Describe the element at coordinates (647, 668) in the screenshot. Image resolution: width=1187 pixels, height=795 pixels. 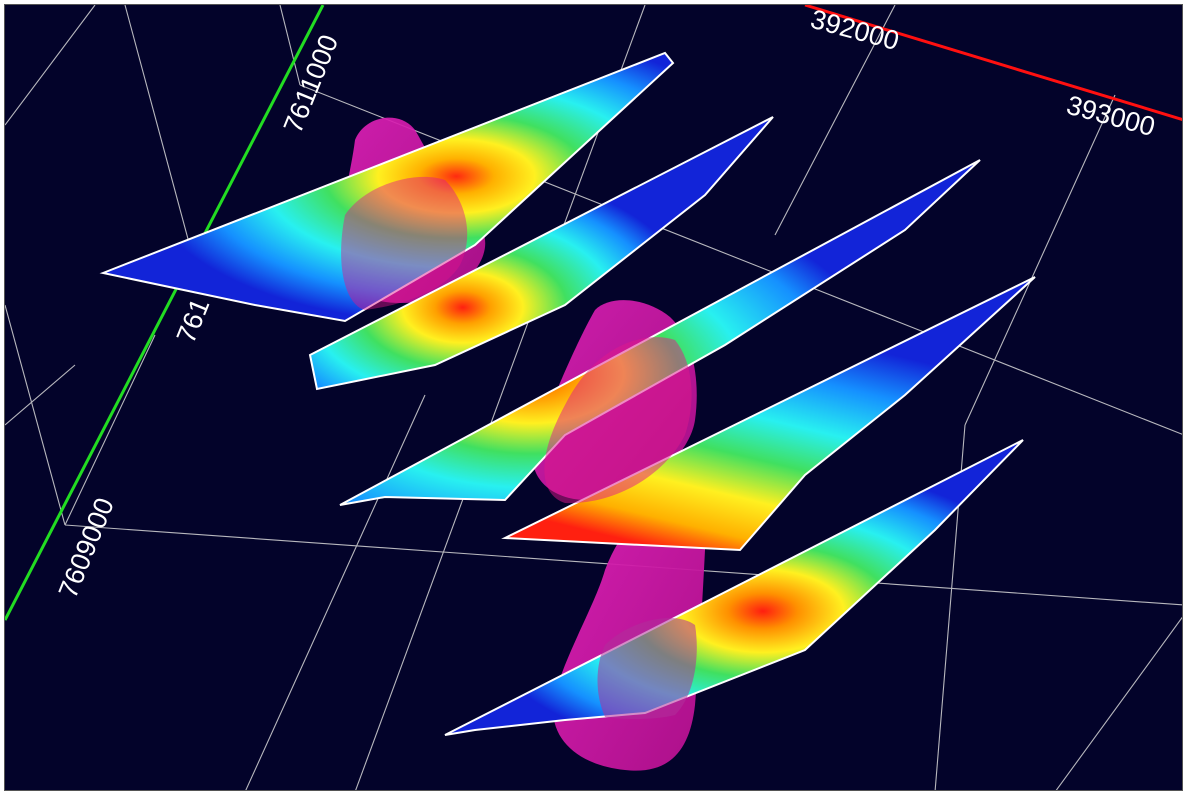
I see `anomaly-body-3-front` at that location.